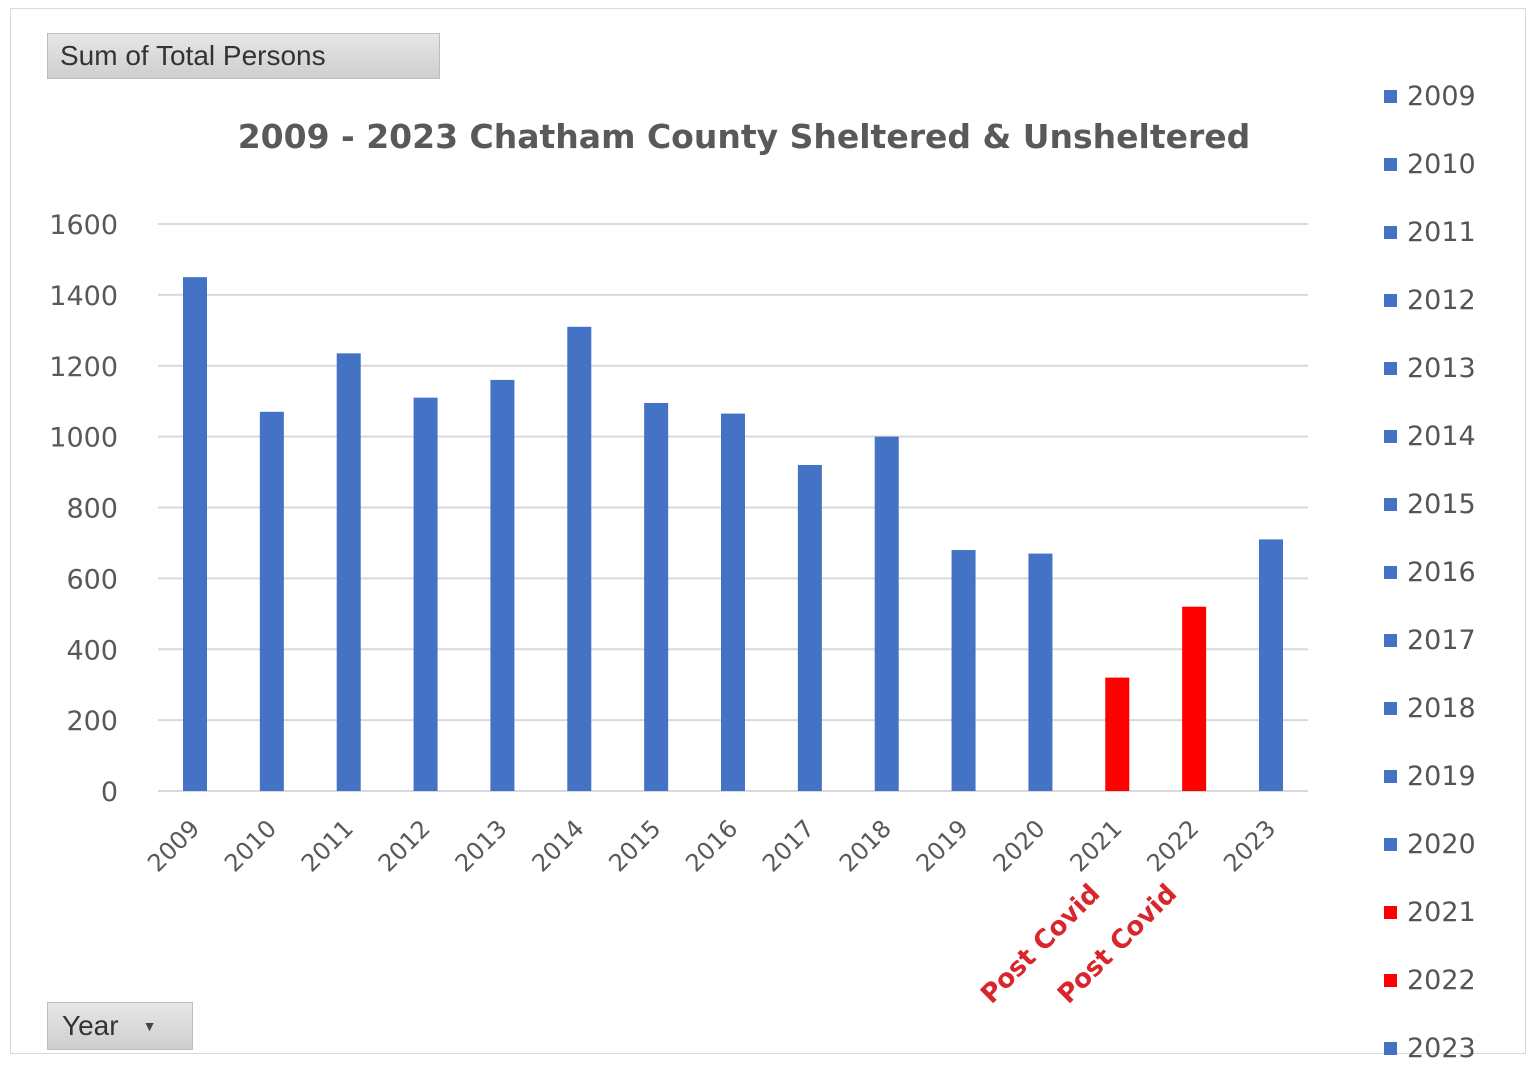 The image size is (1532, 1082). Describe the element at coordinates (656, 596) in the screenshot. I see `bar-2015` at that location.